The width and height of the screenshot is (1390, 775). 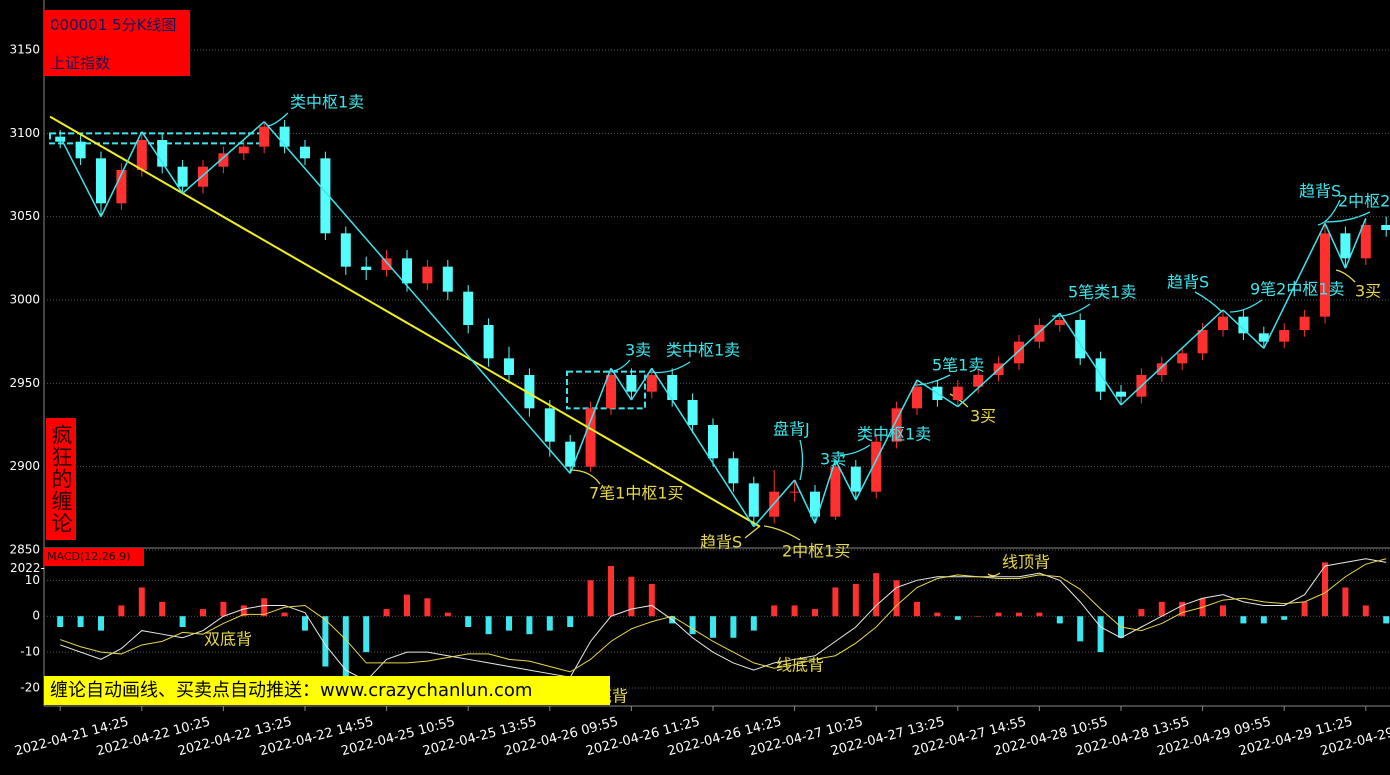 What do you see at coordinates (1026, 562) in the screenshot?
I see `annotation: 线顶背` at bounding box center [1026, 562].